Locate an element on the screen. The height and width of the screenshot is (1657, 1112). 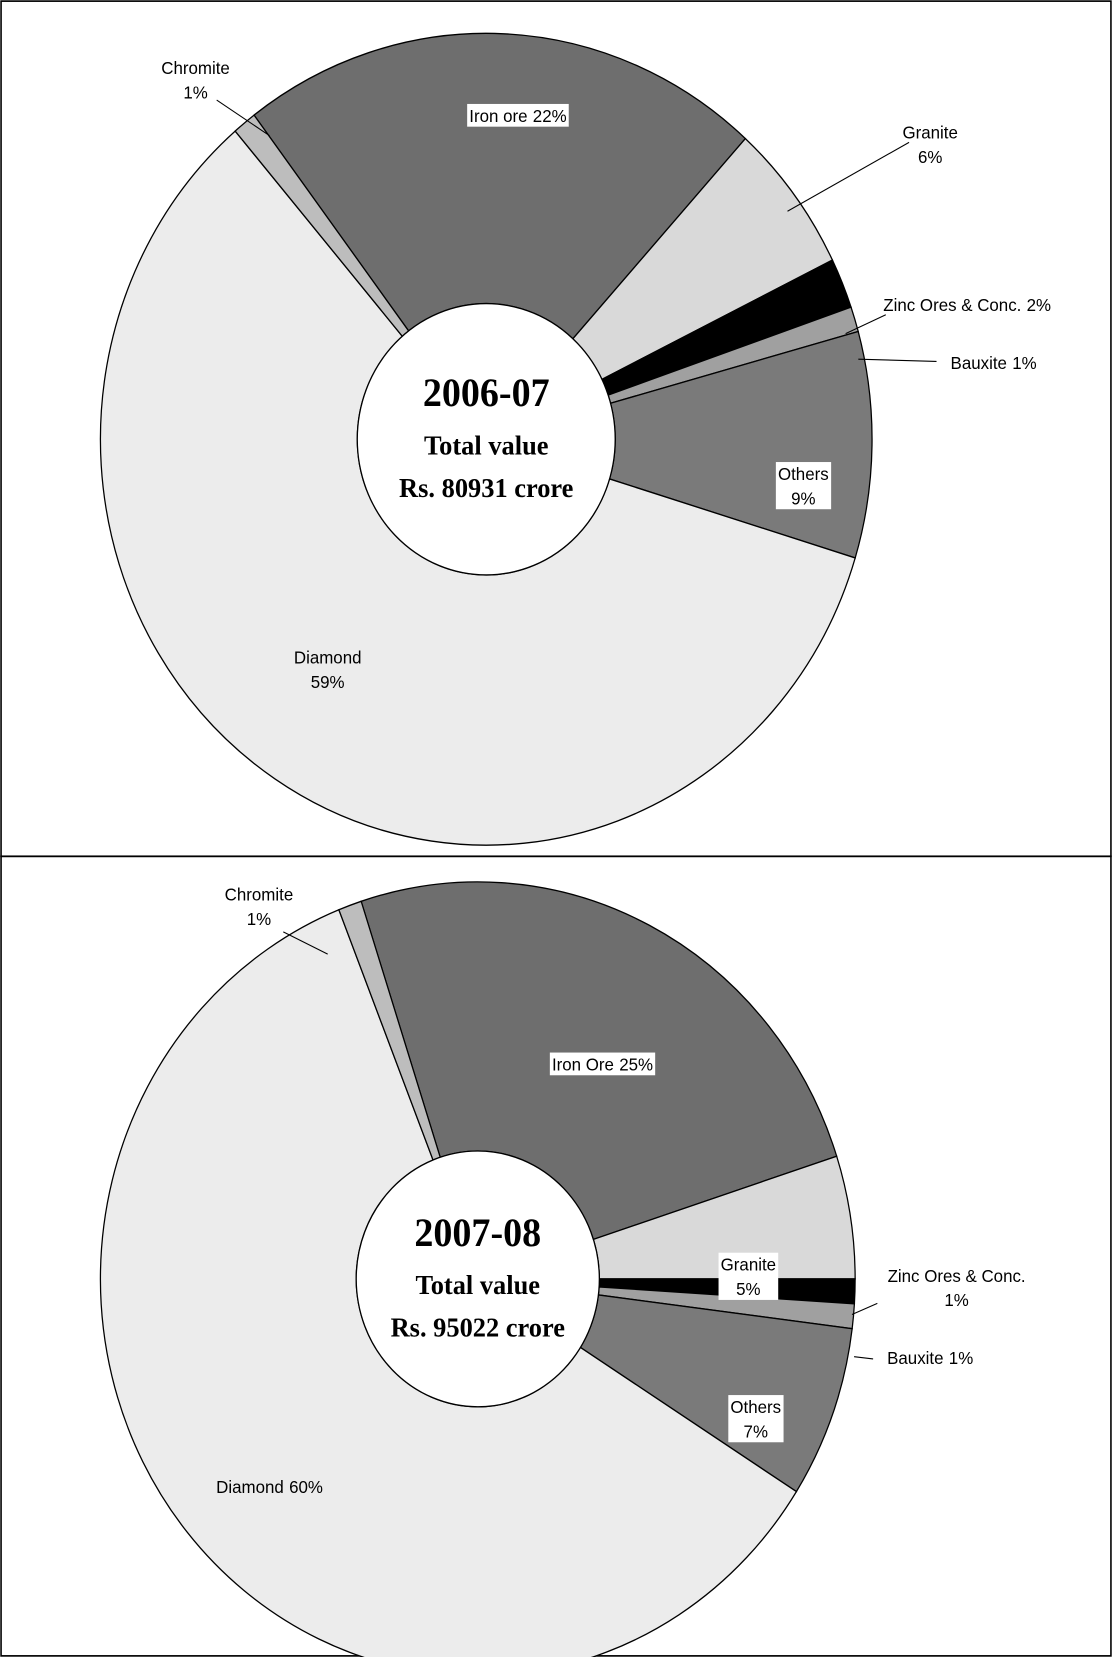
center-annotation: Rs. 80931 crore is located at coordinates (486, 487).